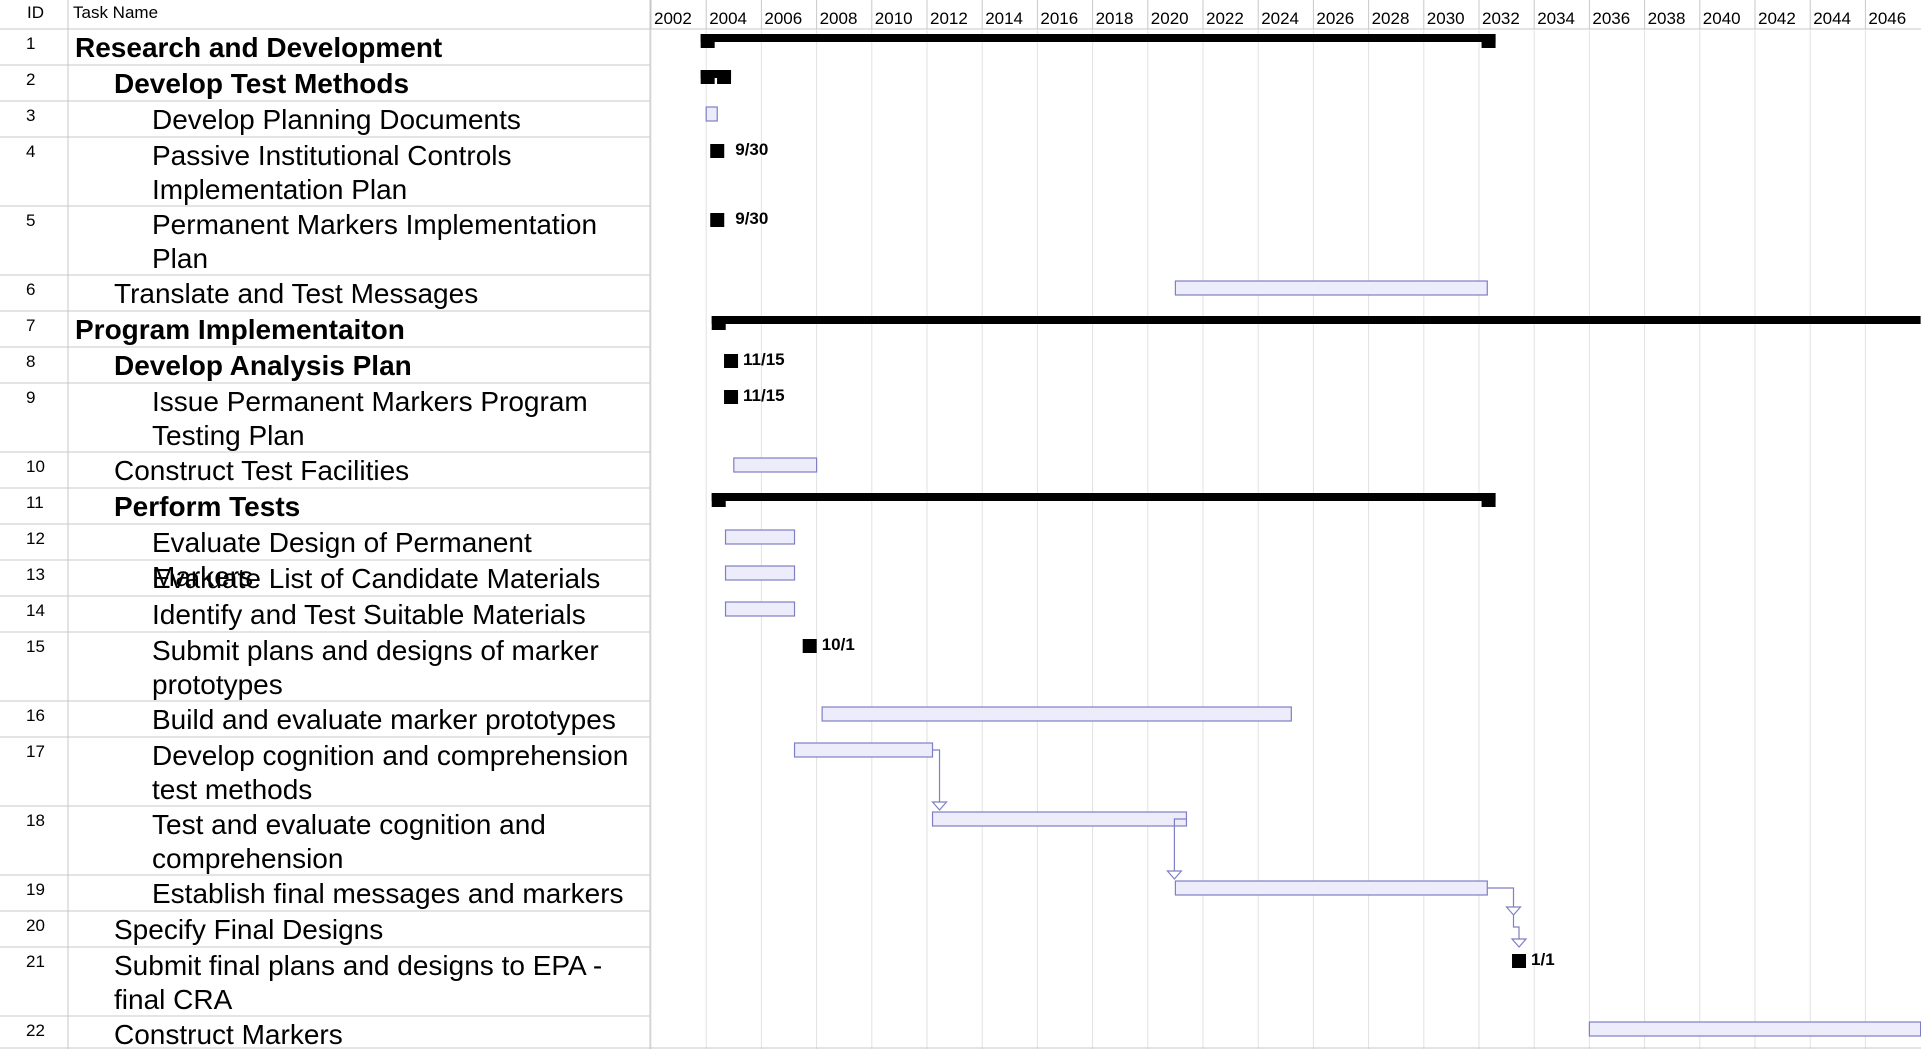 This screenshot has height=1049, width=1921. I want to click on task-id: 12, so click(35, 538).